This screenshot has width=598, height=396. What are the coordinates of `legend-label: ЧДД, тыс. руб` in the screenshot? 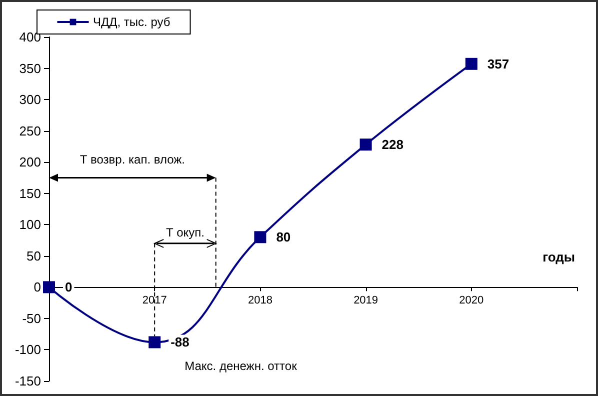 It's located at (131, 22).